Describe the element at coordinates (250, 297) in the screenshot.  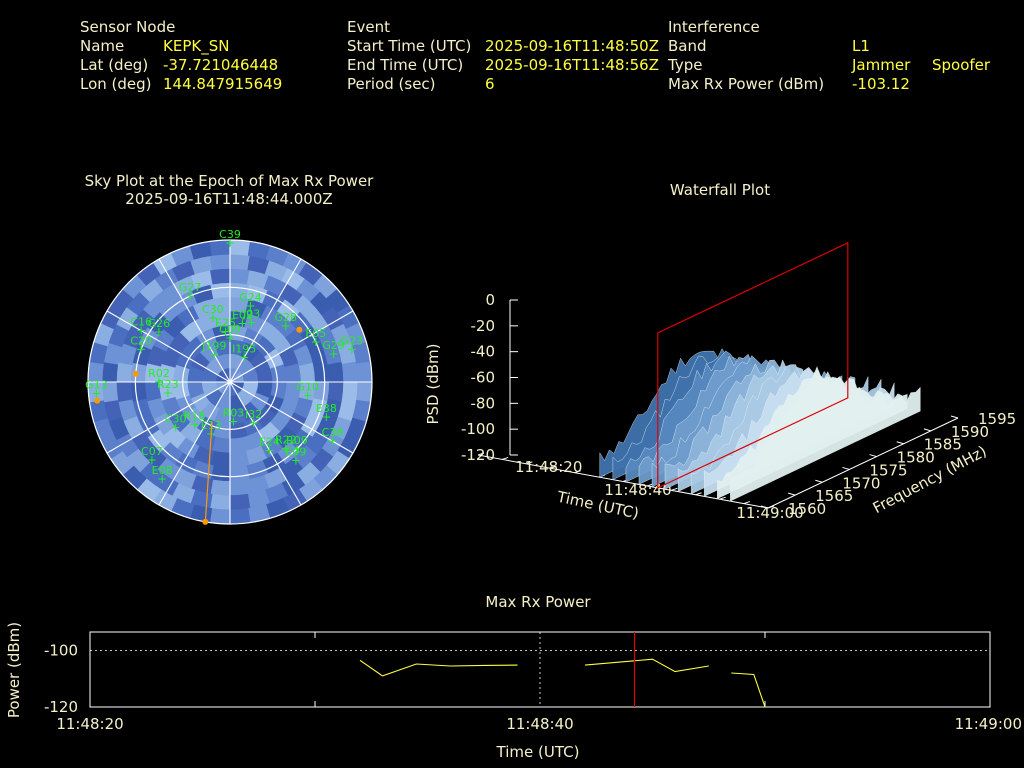
I see `satellite-label: G24` at that location.